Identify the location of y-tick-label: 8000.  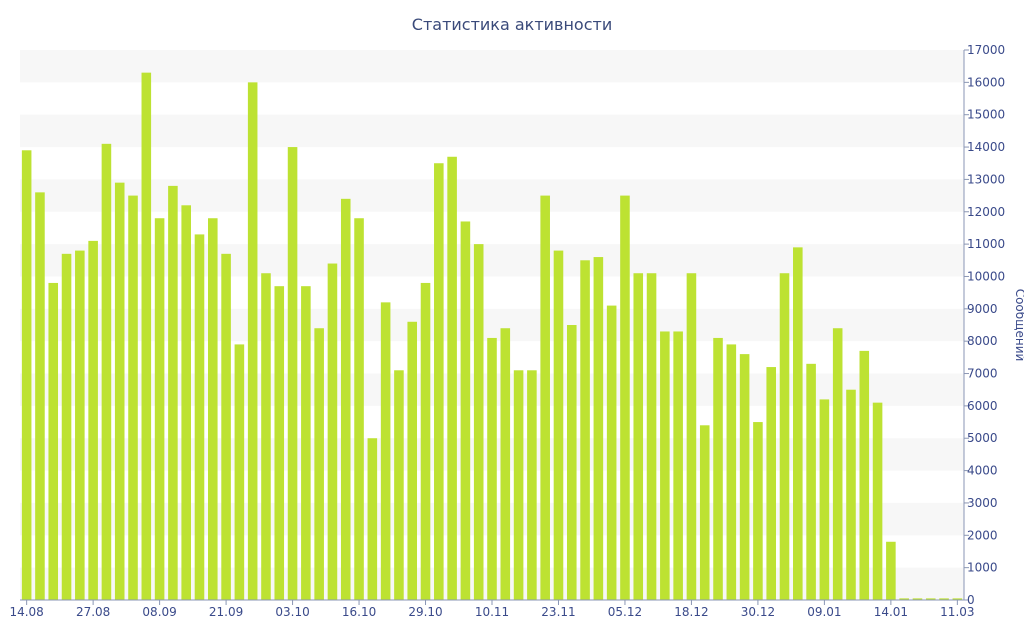
(982, 341).